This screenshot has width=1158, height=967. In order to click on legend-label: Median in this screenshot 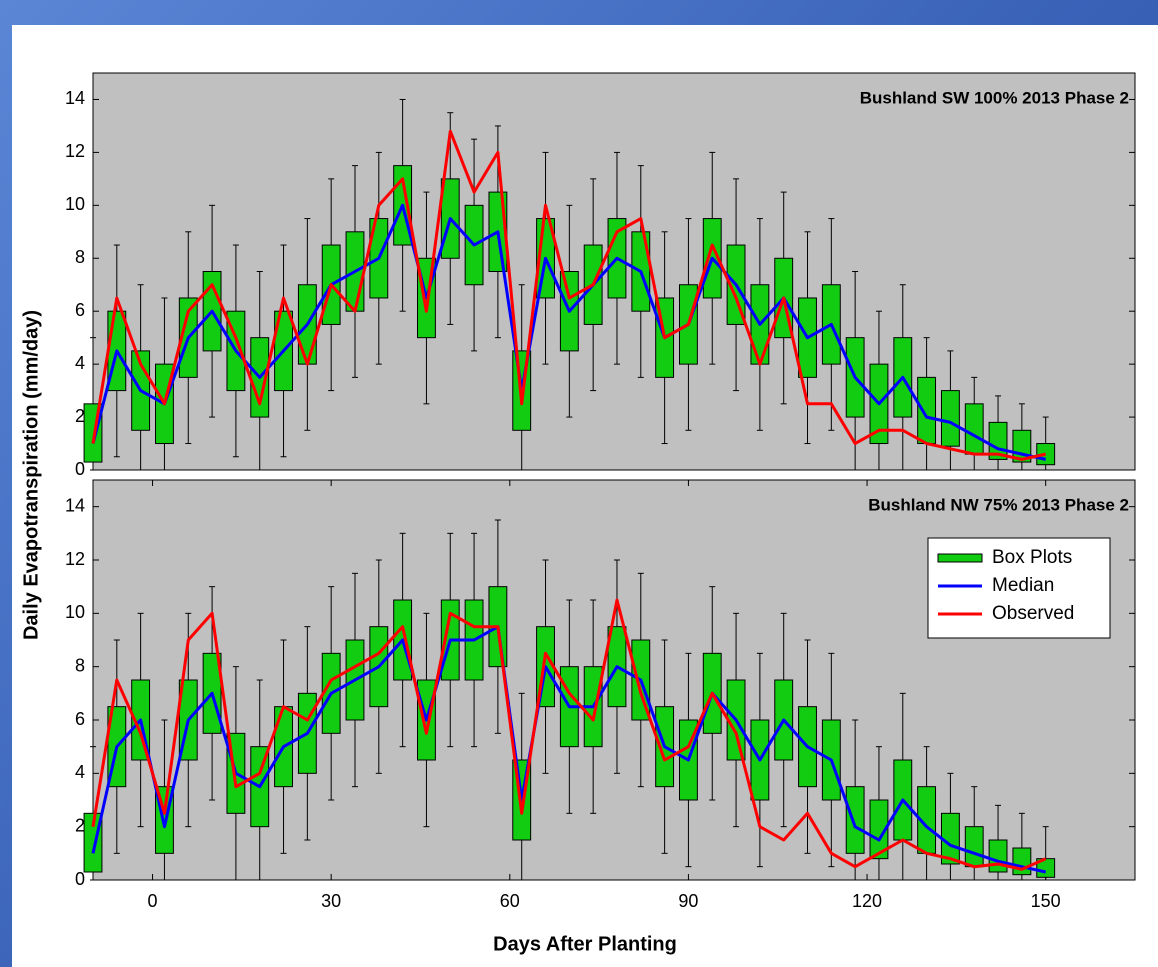, I will do `click(1023, 585)`.